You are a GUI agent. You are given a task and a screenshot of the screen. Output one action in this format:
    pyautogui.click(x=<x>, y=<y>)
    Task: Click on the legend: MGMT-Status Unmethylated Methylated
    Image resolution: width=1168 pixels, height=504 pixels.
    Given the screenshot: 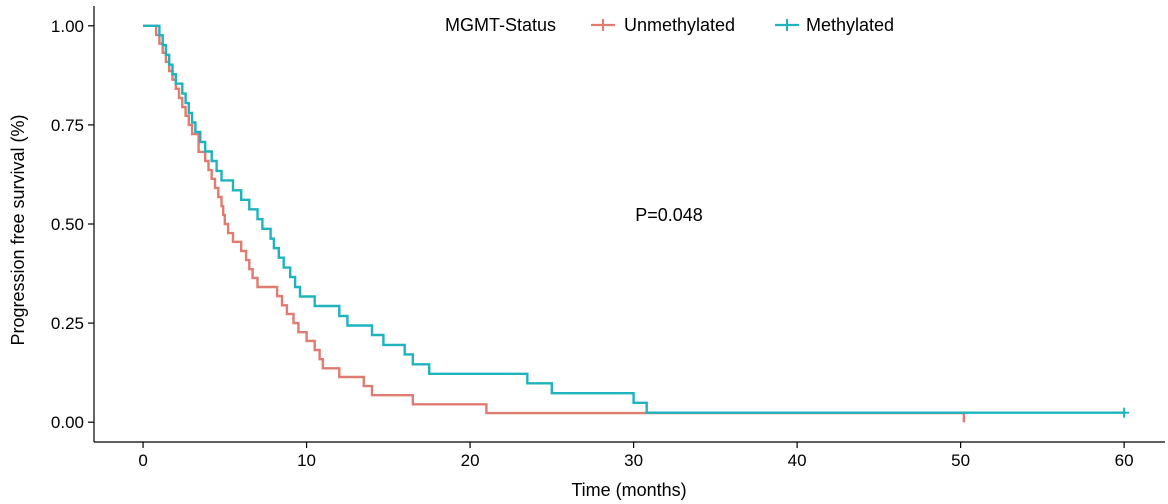 What is the action you would take?
    pyautogui.click(x=669, y=25)
    